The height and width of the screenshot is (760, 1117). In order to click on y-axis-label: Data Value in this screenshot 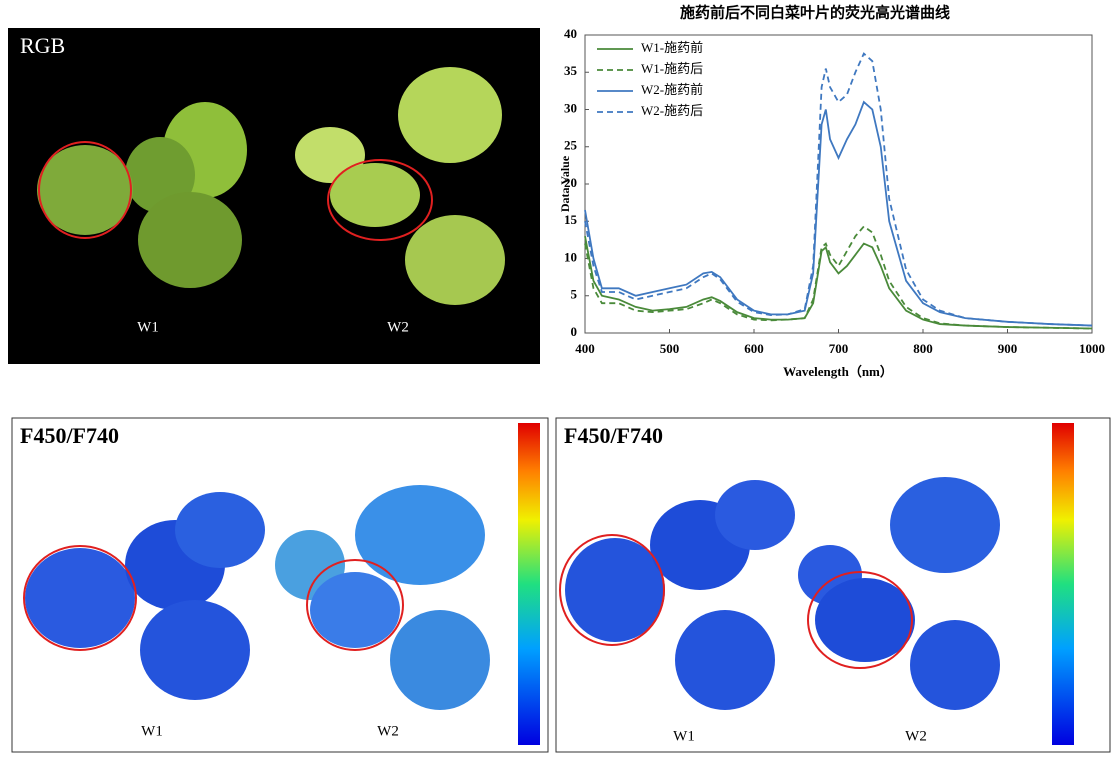, I will do `click(565, 183)`.